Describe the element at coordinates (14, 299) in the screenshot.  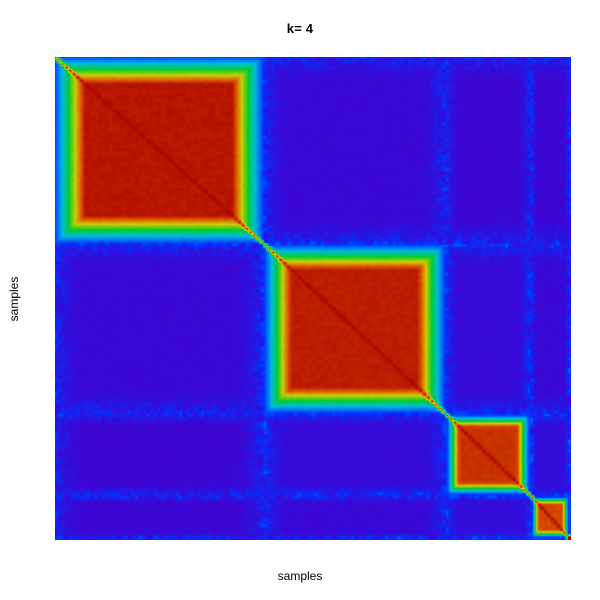
I see `y-axis-label: samples` at that location.